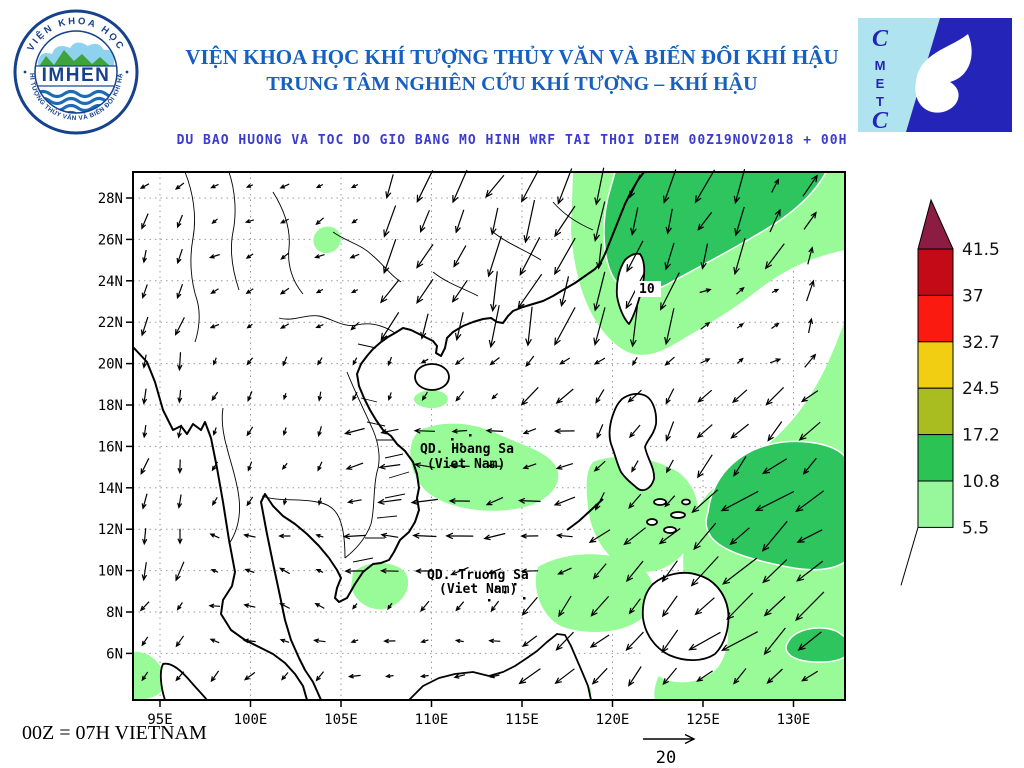 This screenshot has width=1024, height=768. What do you see at coordinates (880, 39) in the screenshot?
I see `cmetc-letter-c1: C` at bounding box center [880, 39].